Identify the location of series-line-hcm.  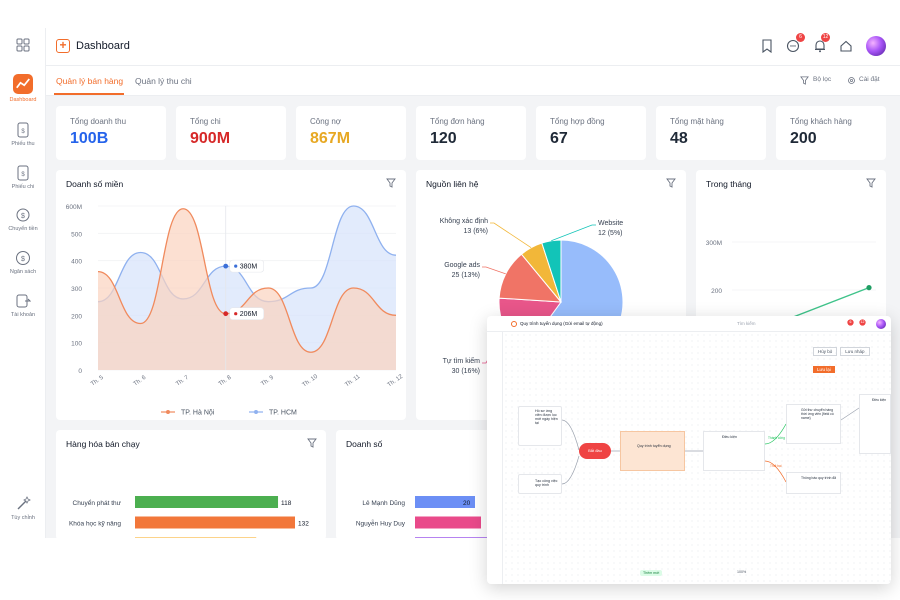
(247, 254).